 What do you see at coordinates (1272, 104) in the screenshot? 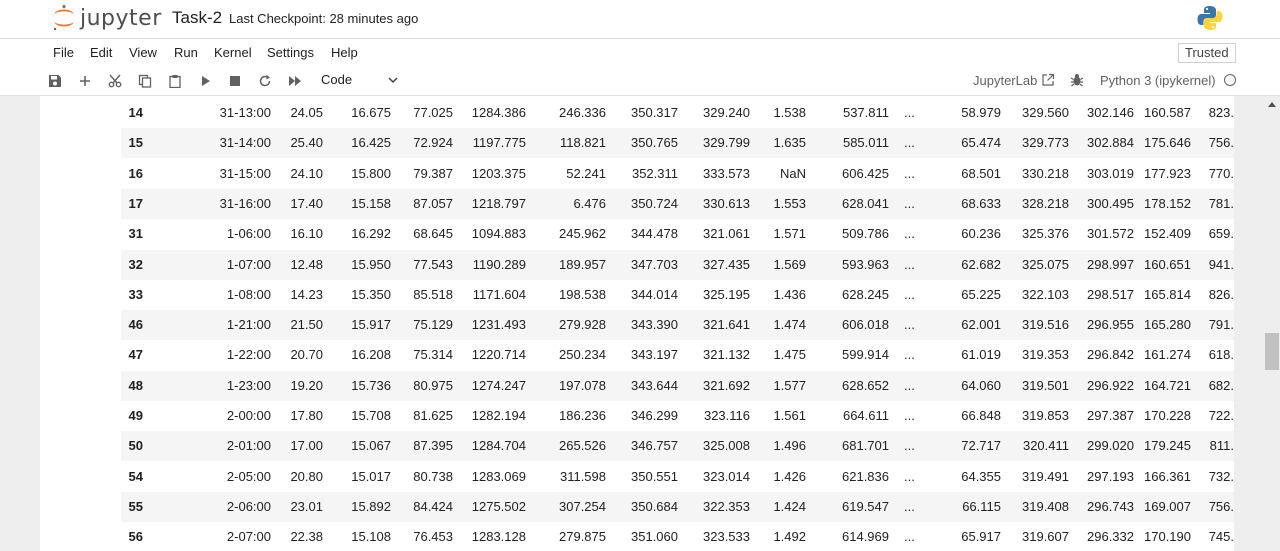
I see `scroll-up-arrow-icon` at bounding box center [1272, 104].